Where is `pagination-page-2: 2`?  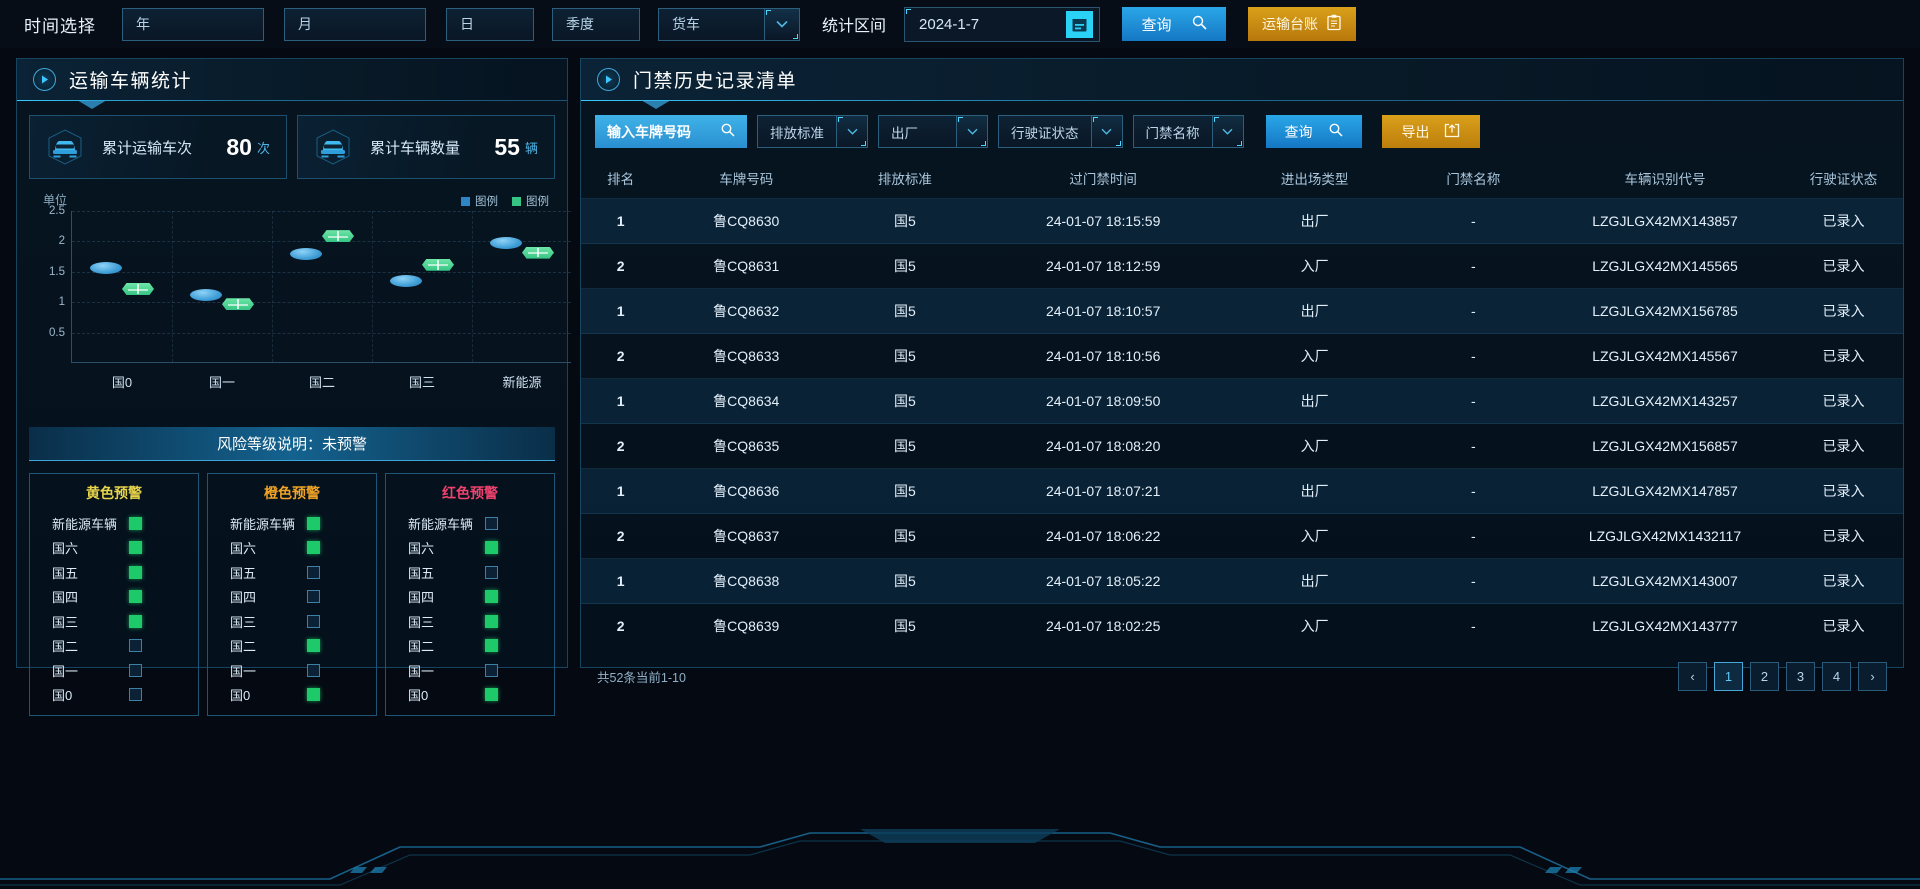 pagination-page-2: 2 is located at coordinates (1764, 676).